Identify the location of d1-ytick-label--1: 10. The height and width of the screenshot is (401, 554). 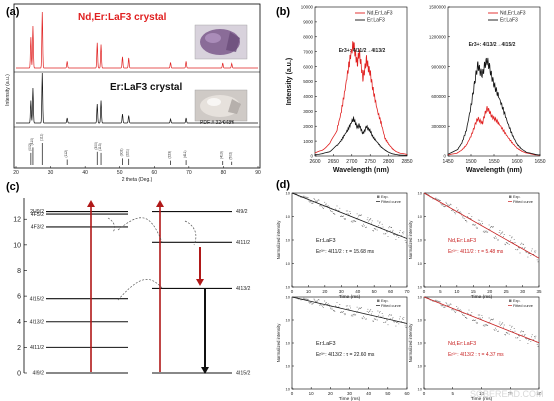
(420, 216).